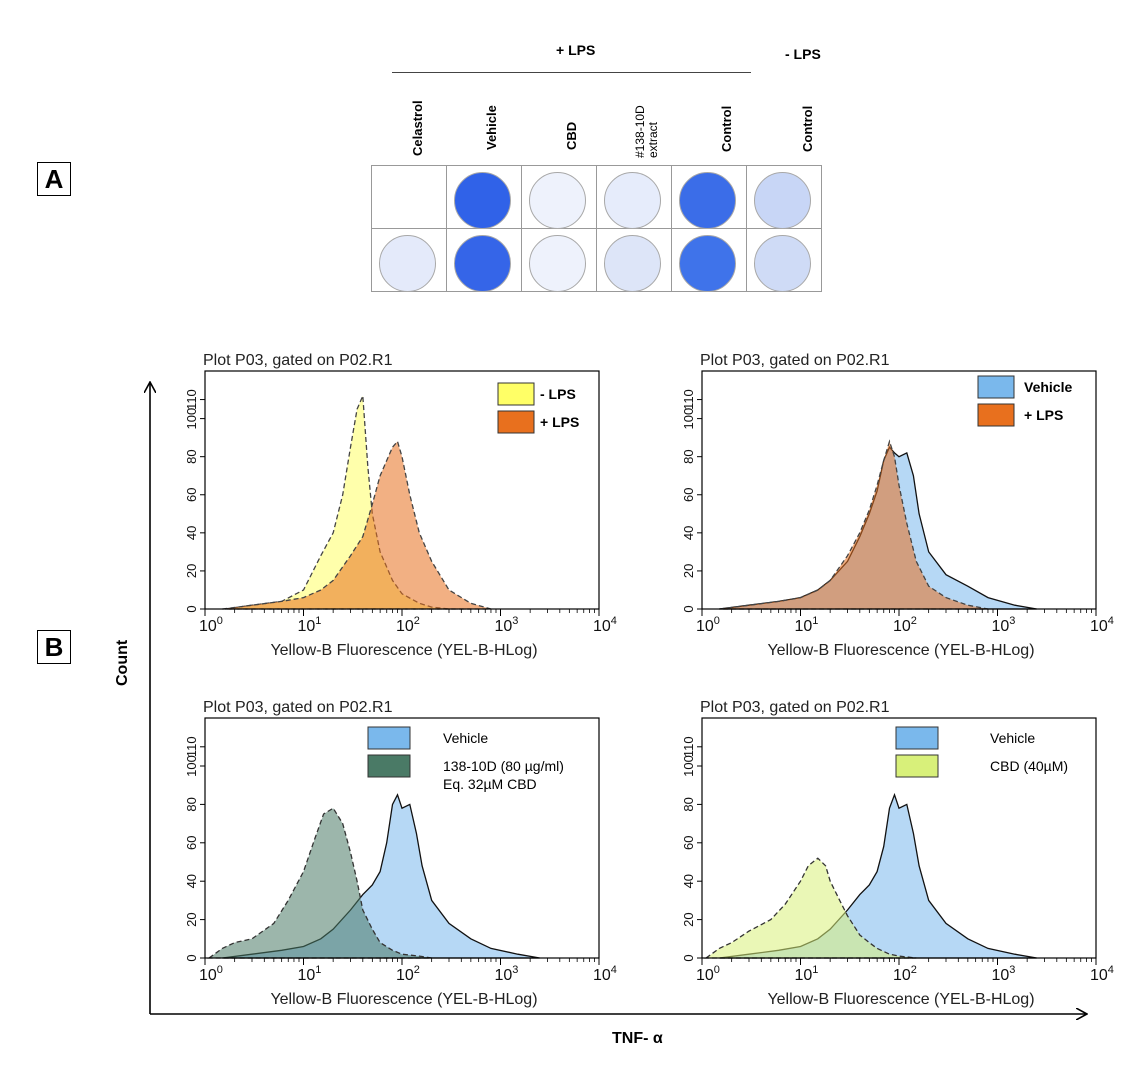 This screenshot has height=1065, width=1135. I want to click on legend-label: + LPS, so click(1043, 415).